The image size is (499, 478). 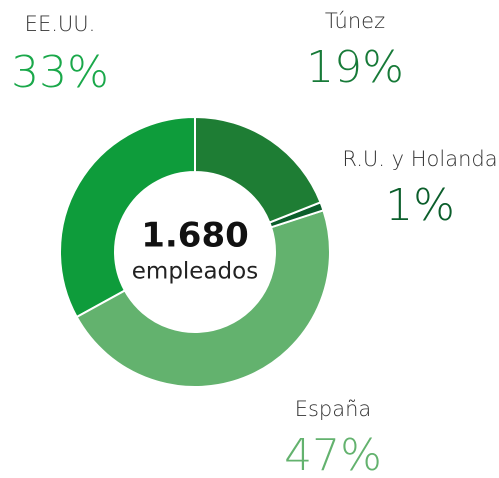 What do you see at coordinates (419, 159) in the screenshot?
I see `category-label: R.U. y Holanda` at bounding box center [419, 159].